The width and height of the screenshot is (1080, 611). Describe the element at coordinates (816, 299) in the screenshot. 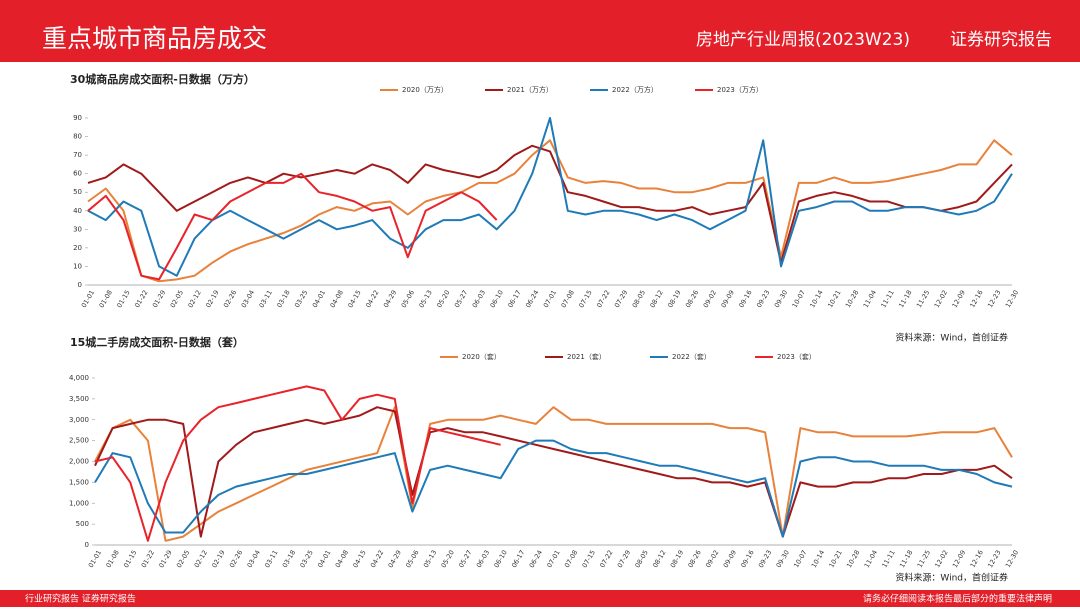

I see `x-tick-label: 10-14` at that location.